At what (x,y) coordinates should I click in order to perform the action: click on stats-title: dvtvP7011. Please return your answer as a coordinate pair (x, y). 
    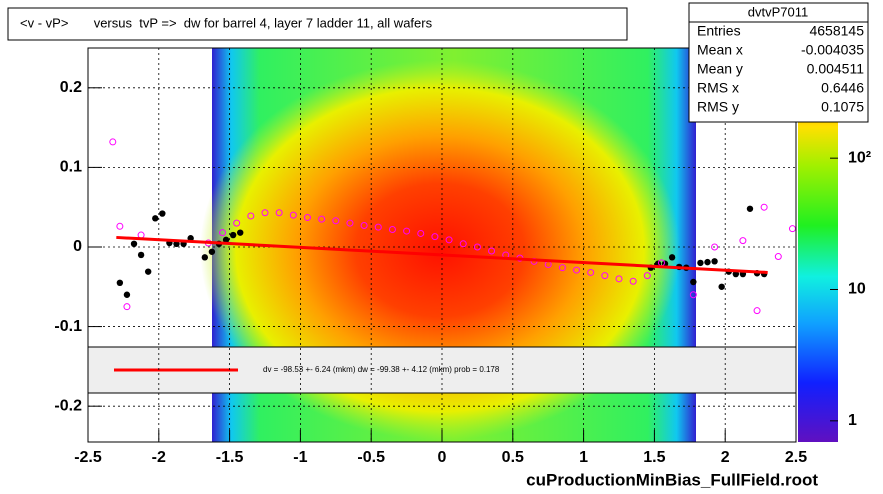
    Looking at the image, I should click on (778, 11).